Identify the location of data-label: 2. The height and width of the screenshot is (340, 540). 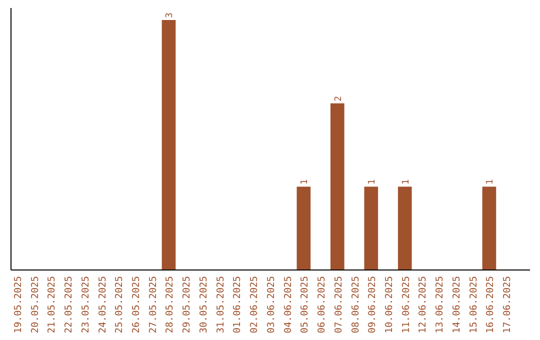
(339, 99).